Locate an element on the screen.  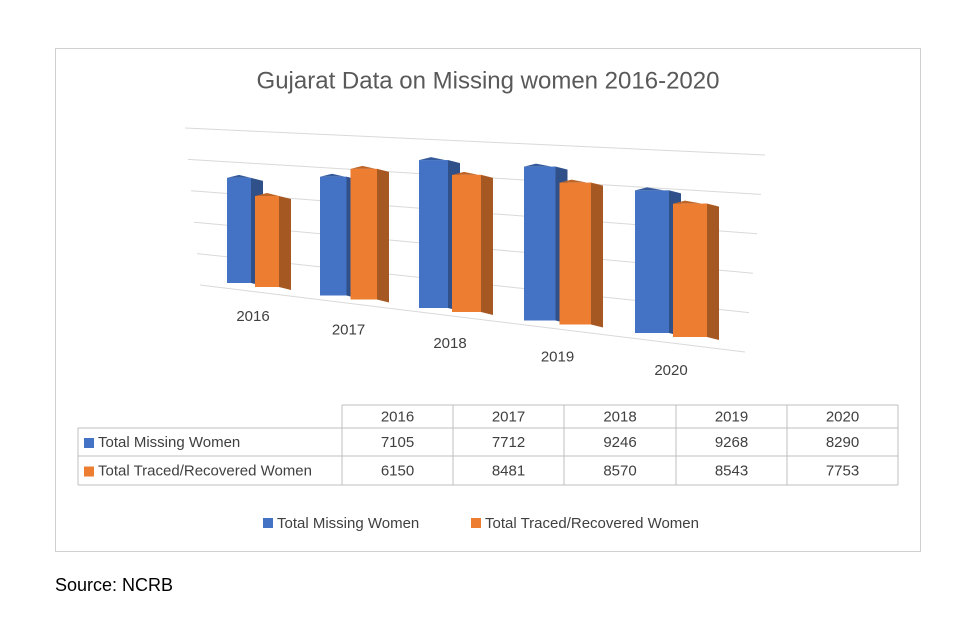
table-cell: 6150 is located at coordinates (397, 470).